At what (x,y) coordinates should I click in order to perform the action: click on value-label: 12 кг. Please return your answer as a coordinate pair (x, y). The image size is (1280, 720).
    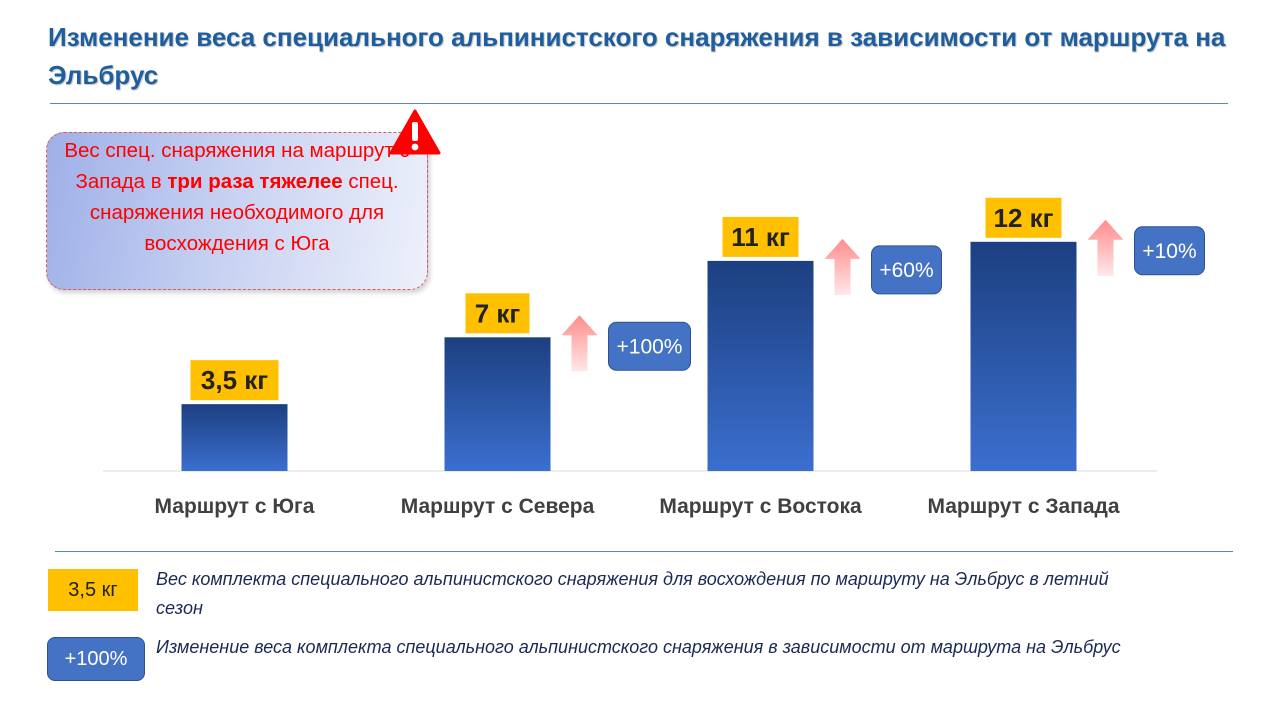
    Looking at the image, I should click on (1024, 218).